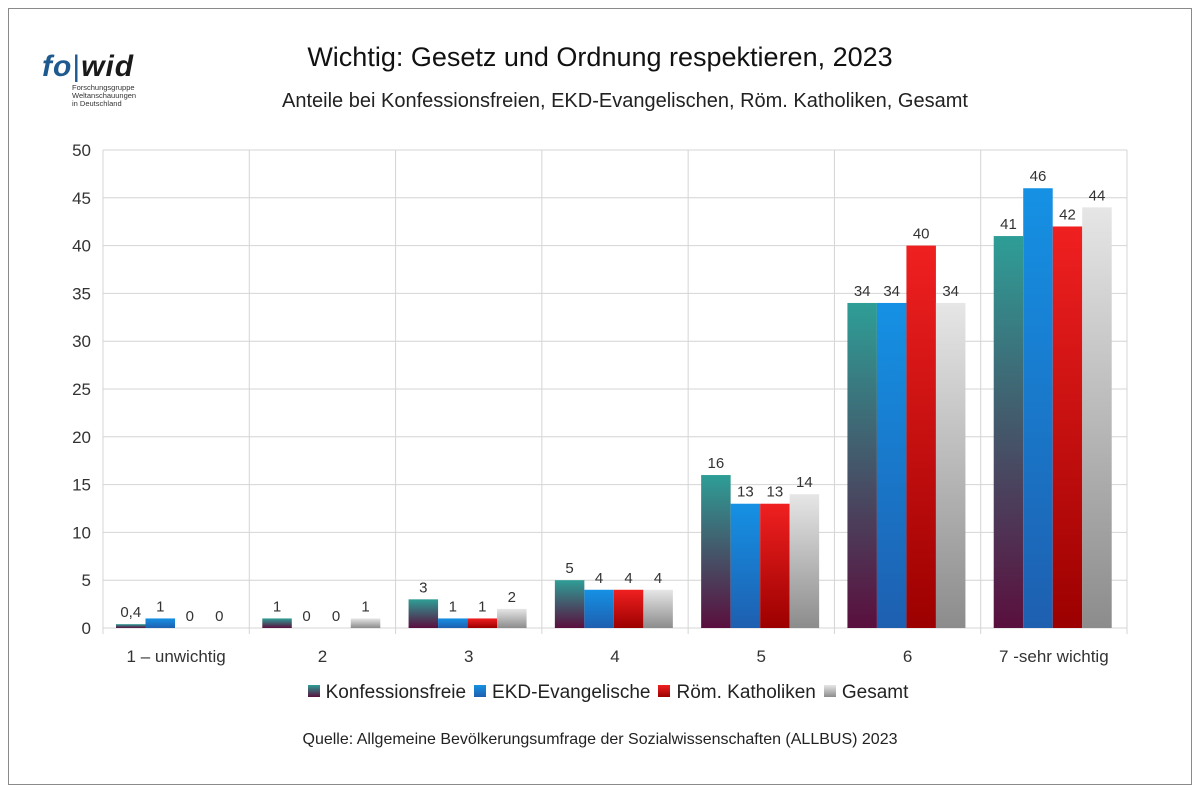 This screenshot has width=1200, height=793. I want to click on data-label: 0,4, so click(130, 612).